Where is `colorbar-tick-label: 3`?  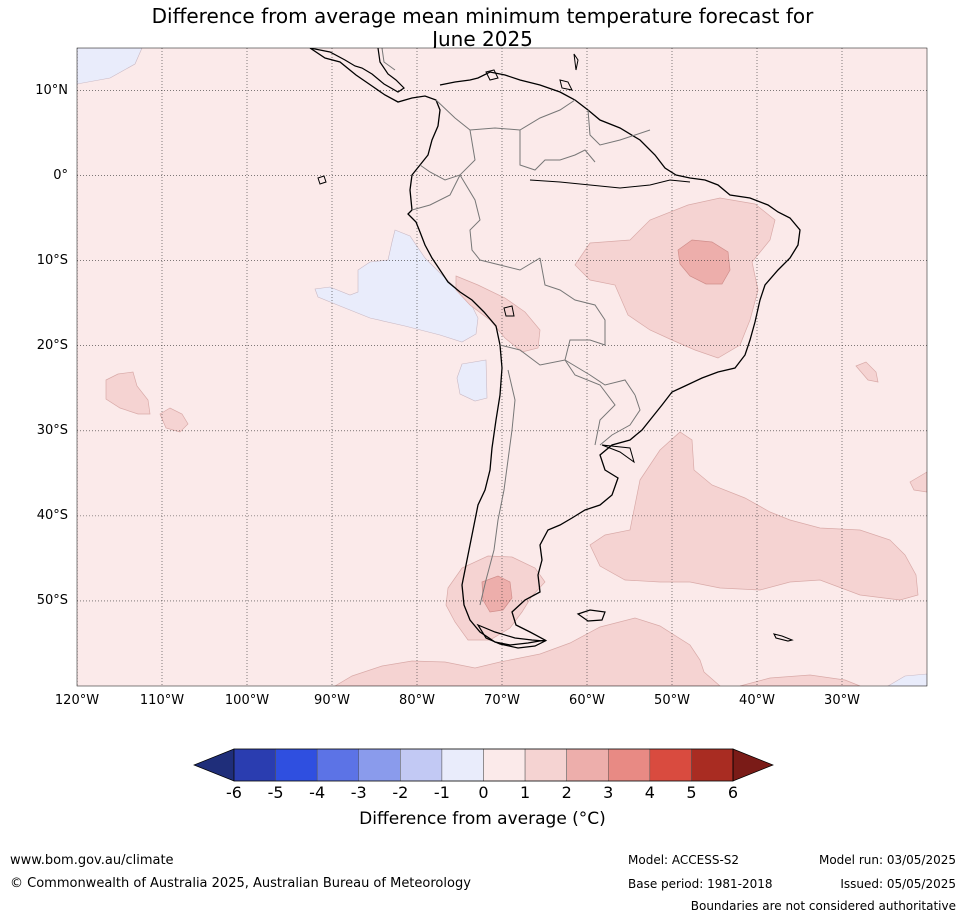
colorbar-tick-label: 3 is located at coordinates (608, 792).